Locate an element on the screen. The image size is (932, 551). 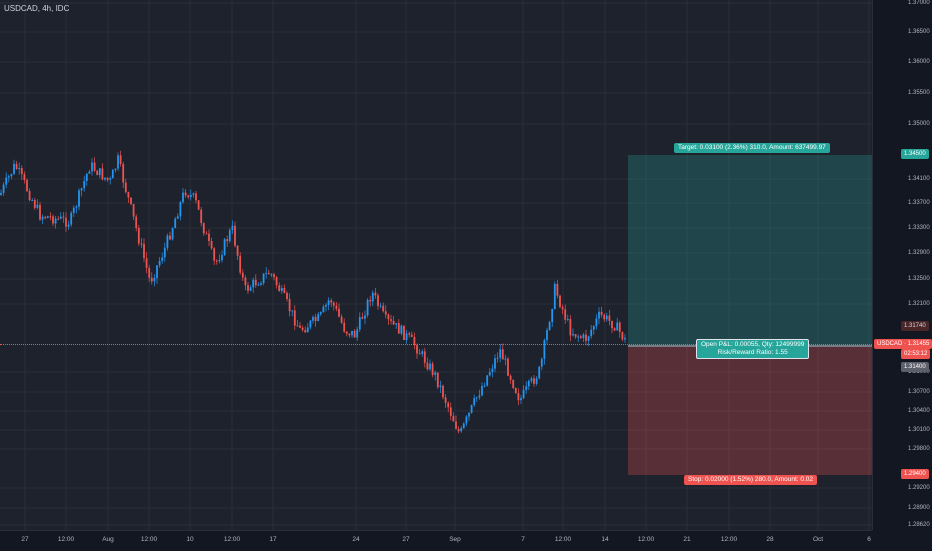
target-price-badge: 1.34500 is located at coordinates (915, 154).